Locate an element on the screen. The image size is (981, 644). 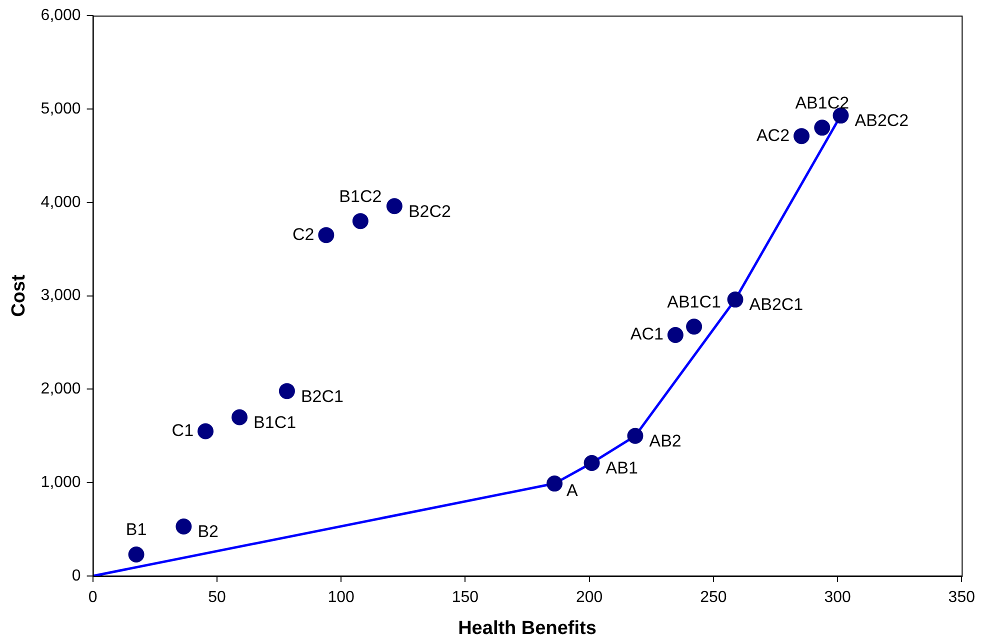
x-tick-label: 150 is located at coordinates (465, 597).